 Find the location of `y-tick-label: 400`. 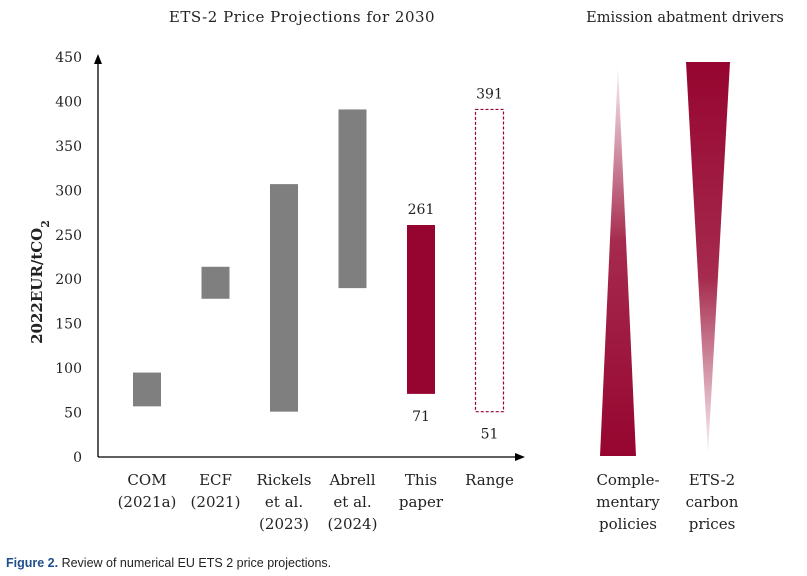

y-tick-label: 400 is located at coordinates (68, 102).